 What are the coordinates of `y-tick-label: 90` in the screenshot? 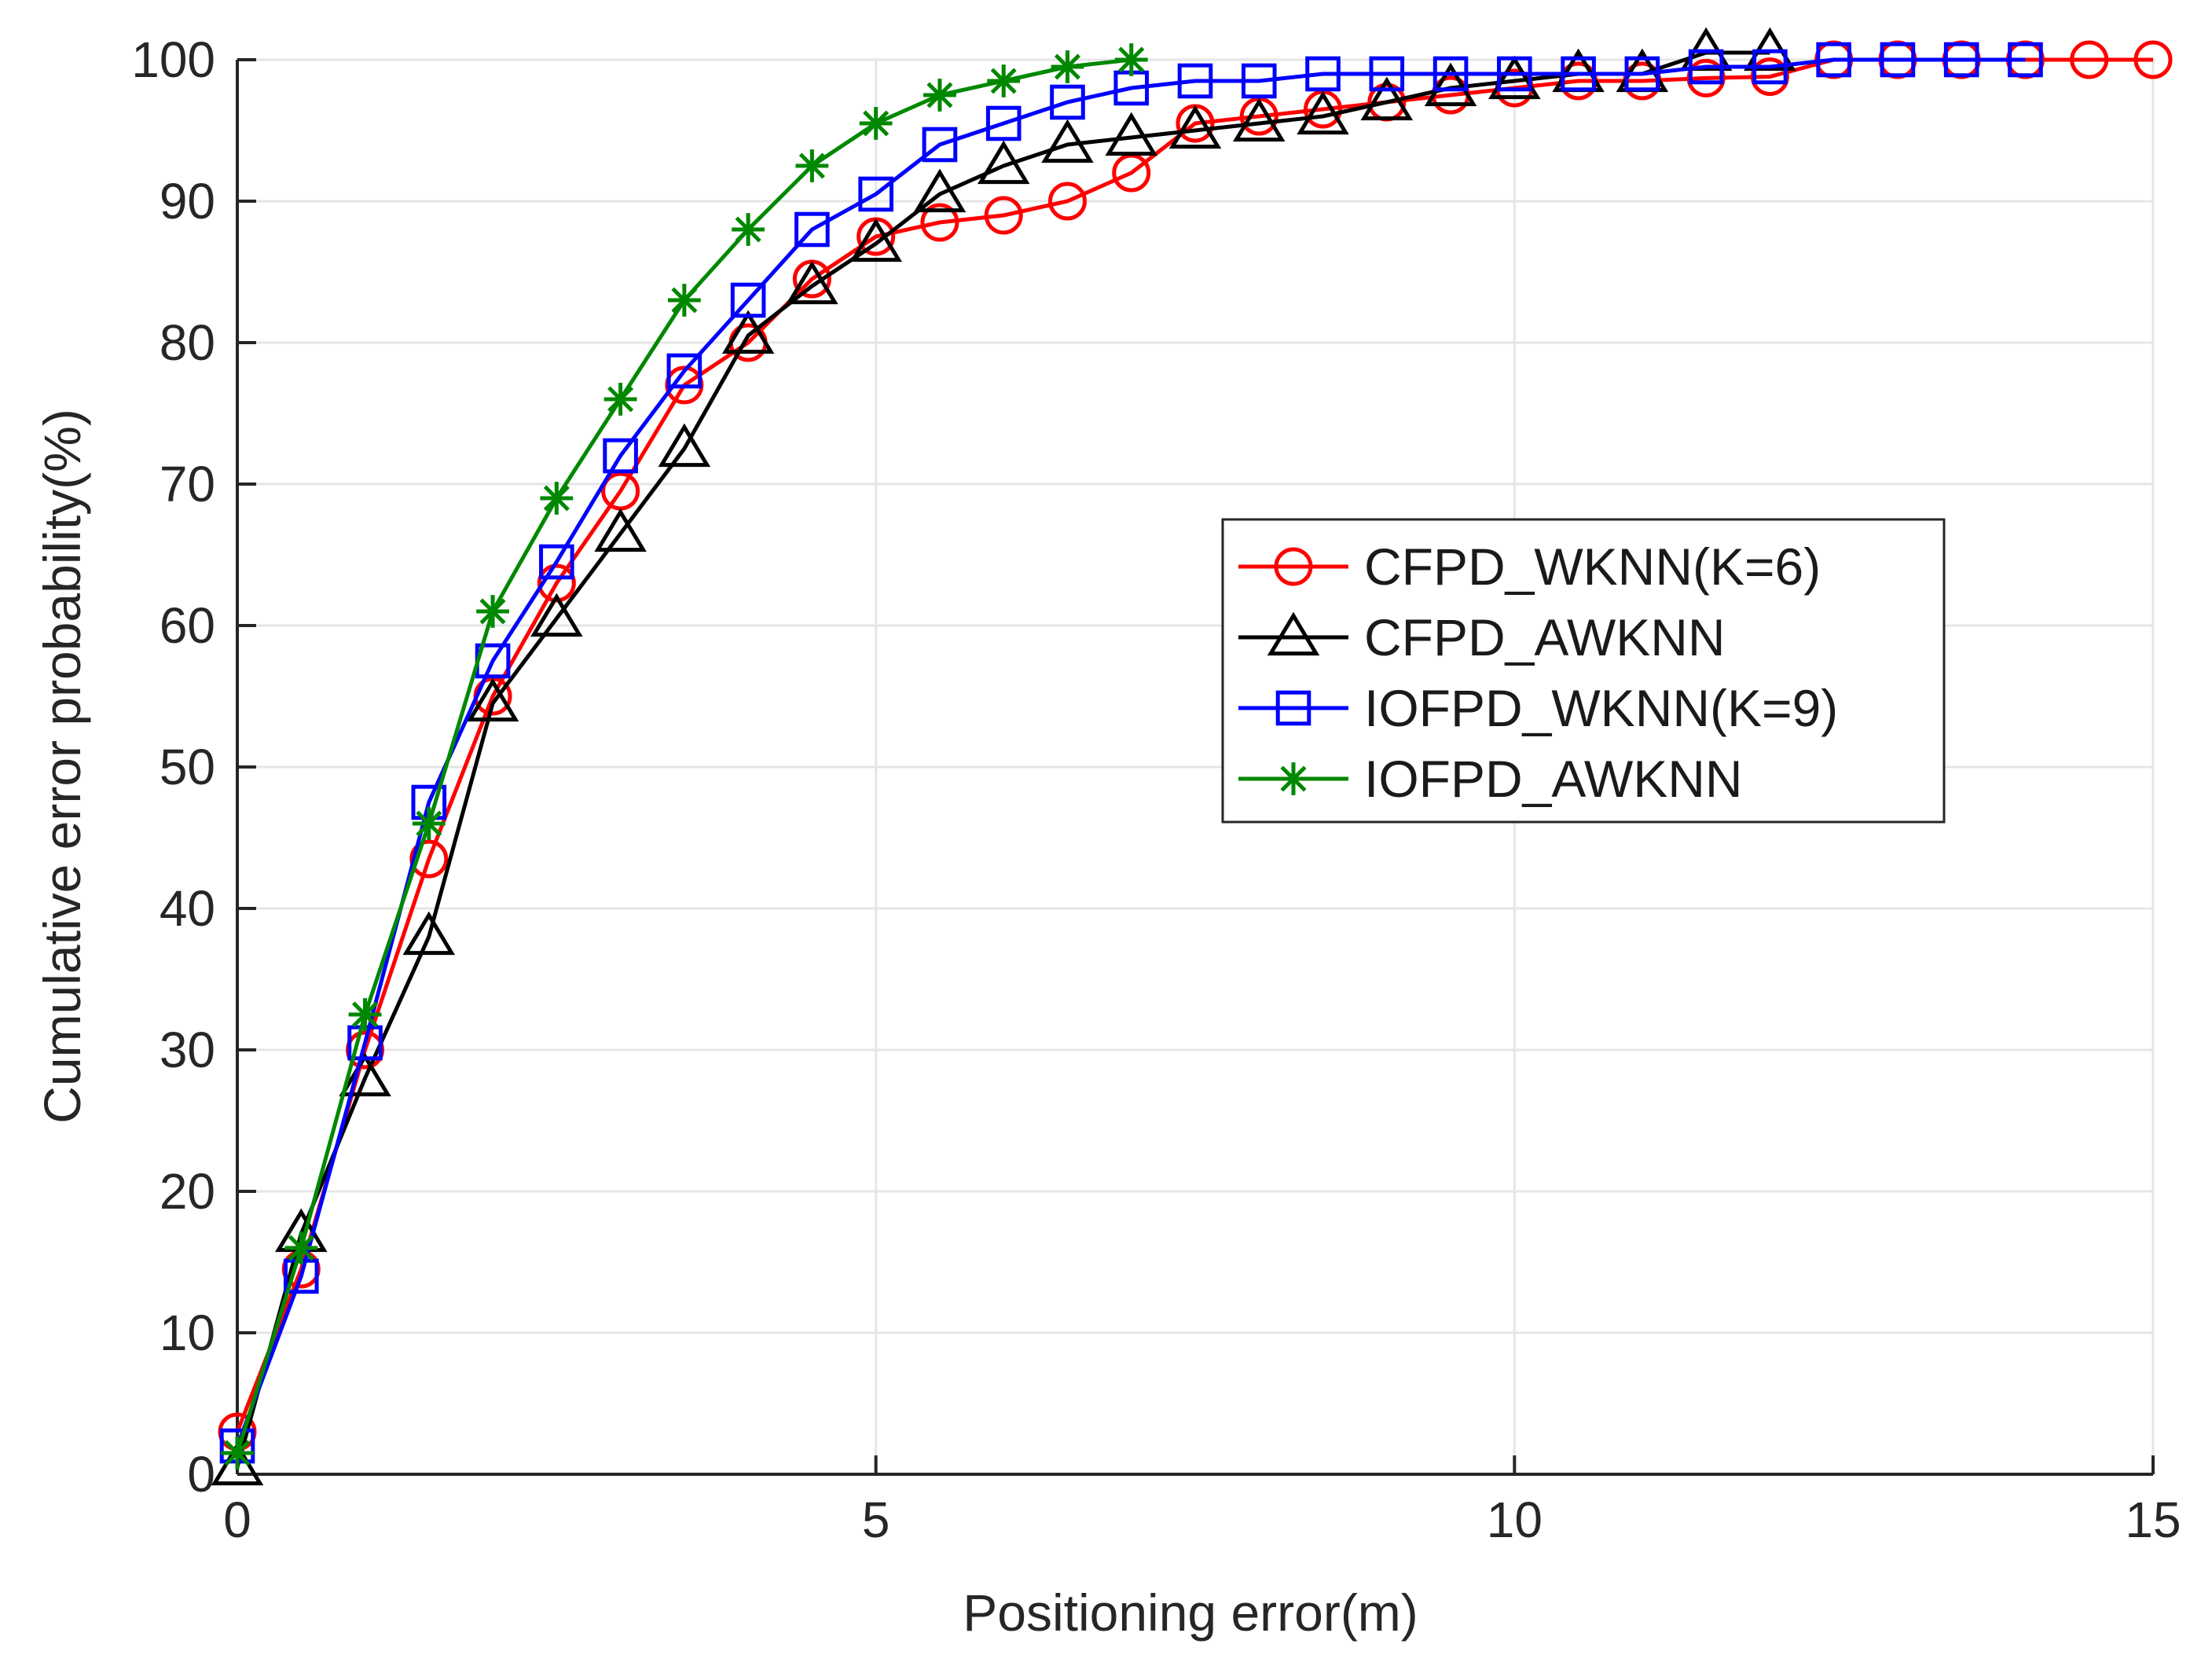 It's located at (187, 201).